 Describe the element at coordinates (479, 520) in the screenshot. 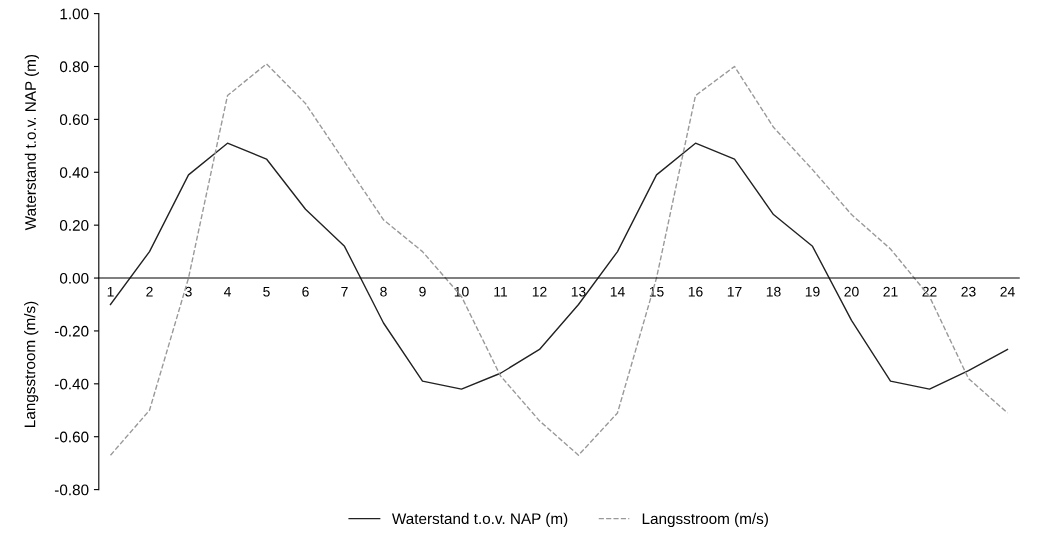

I see `legend-label: Waterstand t.o.v. NAP (m)` at that location.